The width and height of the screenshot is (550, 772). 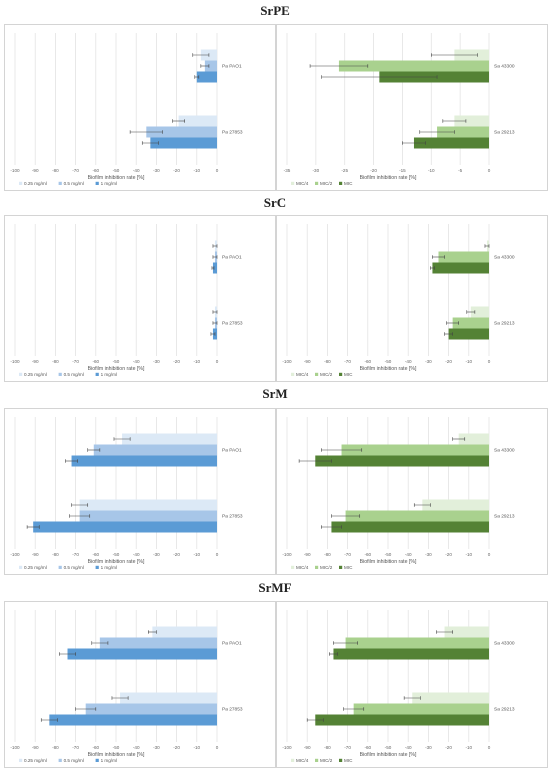 What do you see at coordinates (275, 393) in the screenshot?
I see `section-title-srm: SrM` at bounding box center [275, 393].